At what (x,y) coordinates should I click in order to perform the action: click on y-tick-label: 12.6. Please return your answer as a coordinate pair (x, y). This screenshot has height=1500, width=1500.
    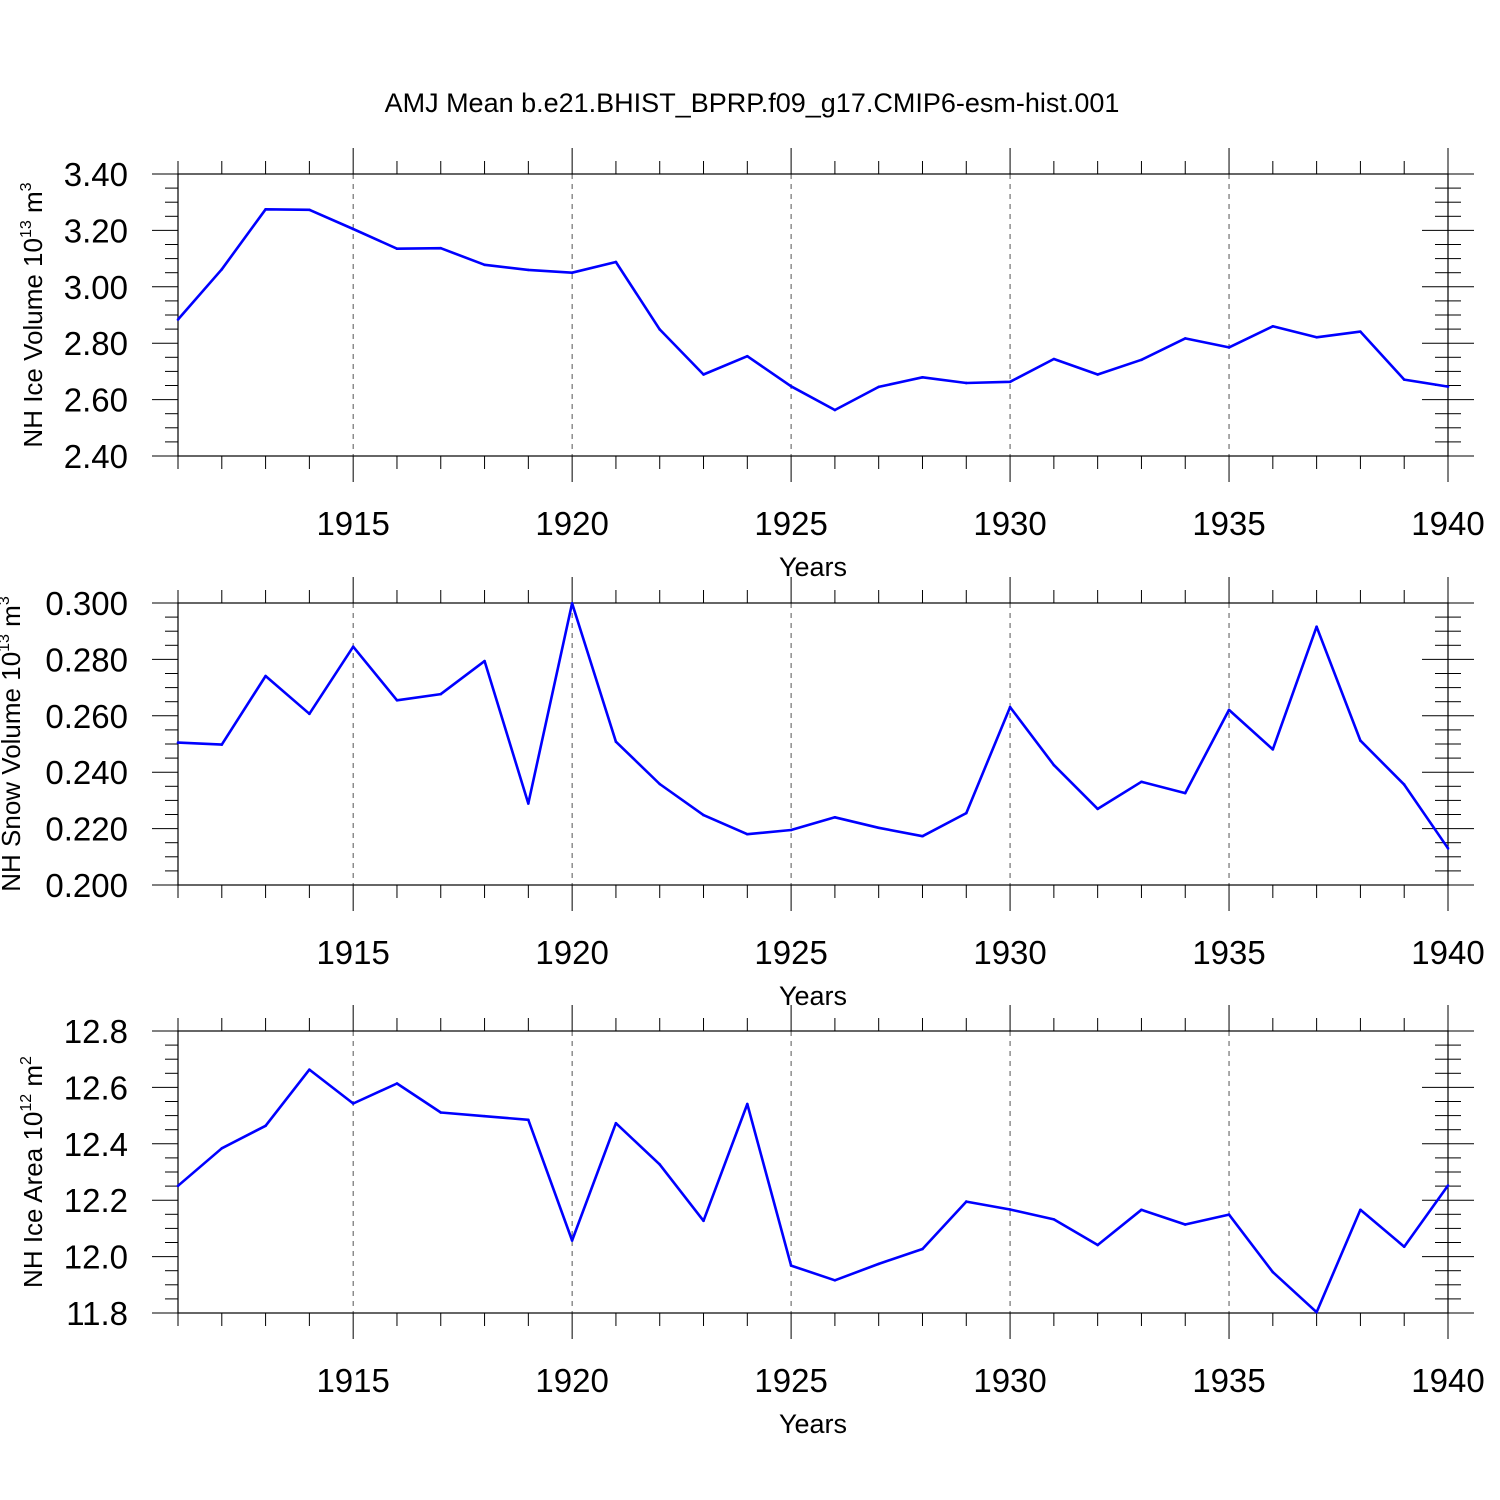
    Looking at the image, I should click on (96, 1087).